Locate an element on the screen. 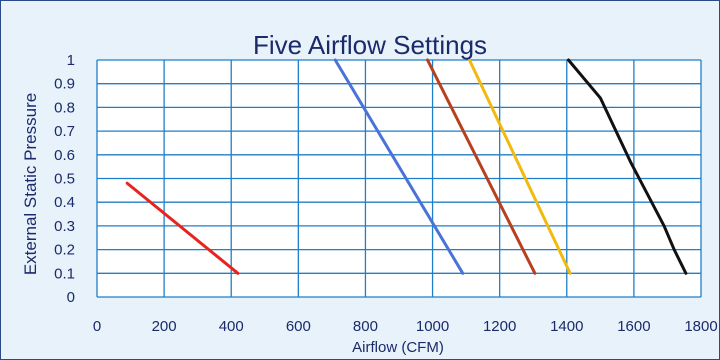  x-tick-label: 400 is located at coordinates (231, 326).